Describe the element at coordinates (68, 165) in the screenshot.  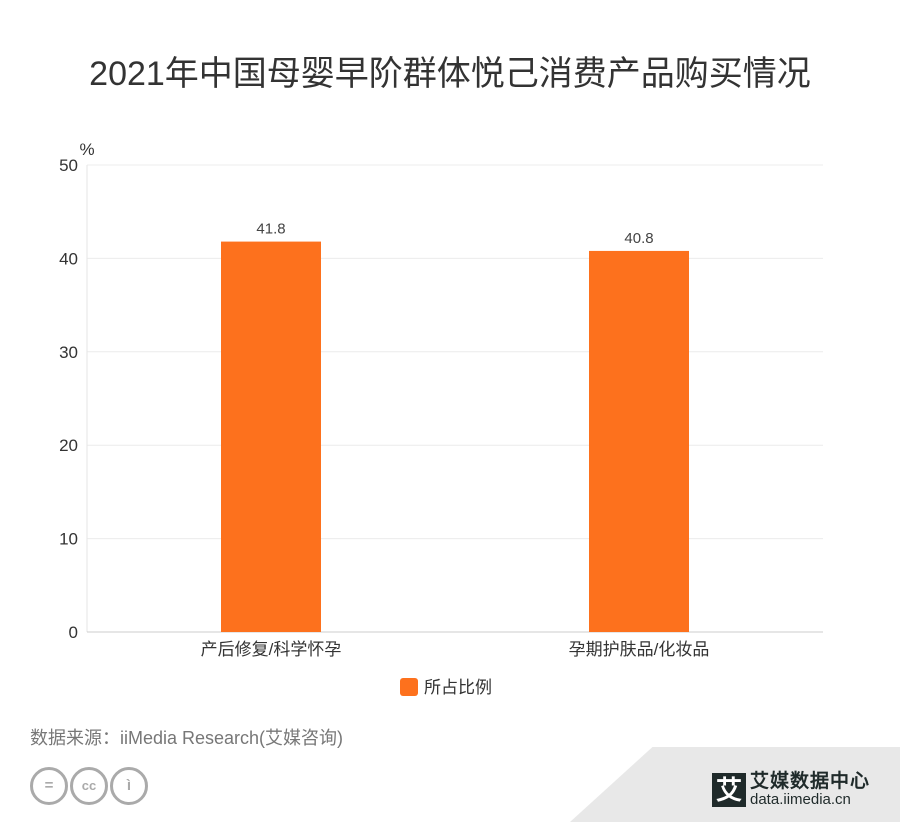
I see `y-tick-label: 50` at that location.